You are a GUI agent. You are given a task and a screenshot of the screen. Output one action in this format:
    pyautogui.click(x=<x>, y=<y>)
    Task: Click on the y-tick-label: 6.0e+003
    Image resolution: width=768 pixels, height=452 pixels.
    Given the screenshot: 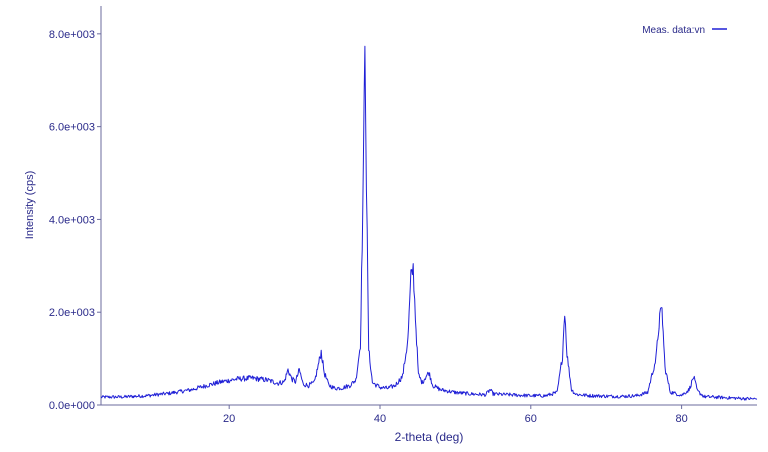 What is the action you would take?
    pyautogui.click(x=72, y=128)
    